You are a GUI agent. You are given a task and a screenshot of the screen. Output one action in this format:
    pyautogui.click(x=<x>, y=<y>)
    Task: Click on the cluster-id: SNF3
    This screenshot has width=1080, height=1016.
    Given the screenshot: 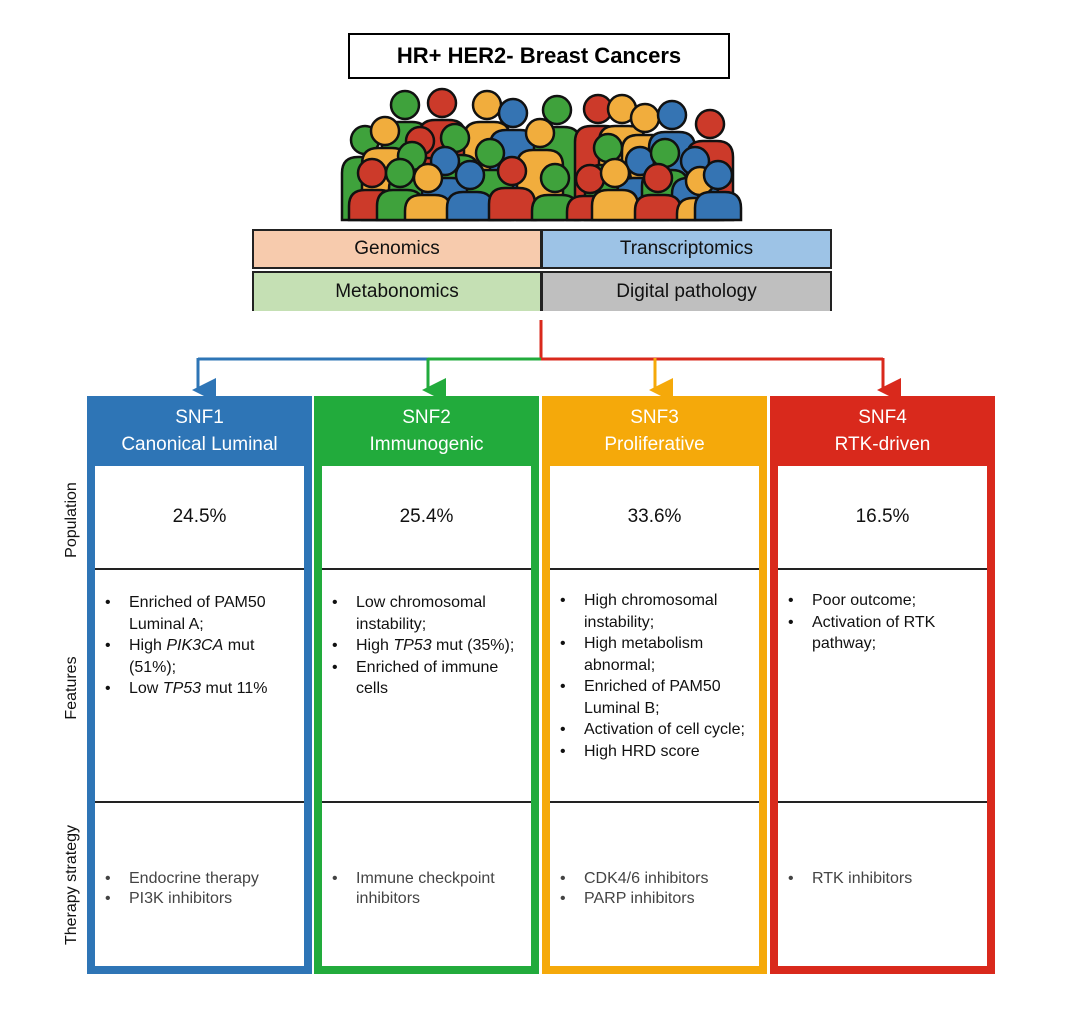 What is the action you would take?
    pyautogui.click(x=654, y=417)
    